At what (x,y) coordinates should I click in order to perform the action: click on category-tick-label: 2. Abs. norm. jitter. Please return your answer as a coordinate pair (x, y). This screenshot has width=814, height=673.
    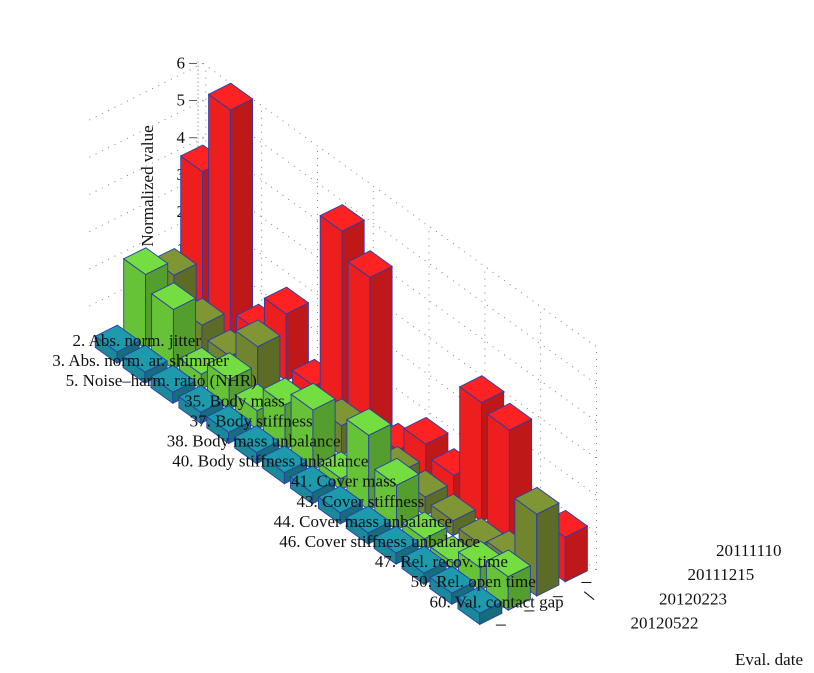
    Looking at the image, I should click on (137, 340).